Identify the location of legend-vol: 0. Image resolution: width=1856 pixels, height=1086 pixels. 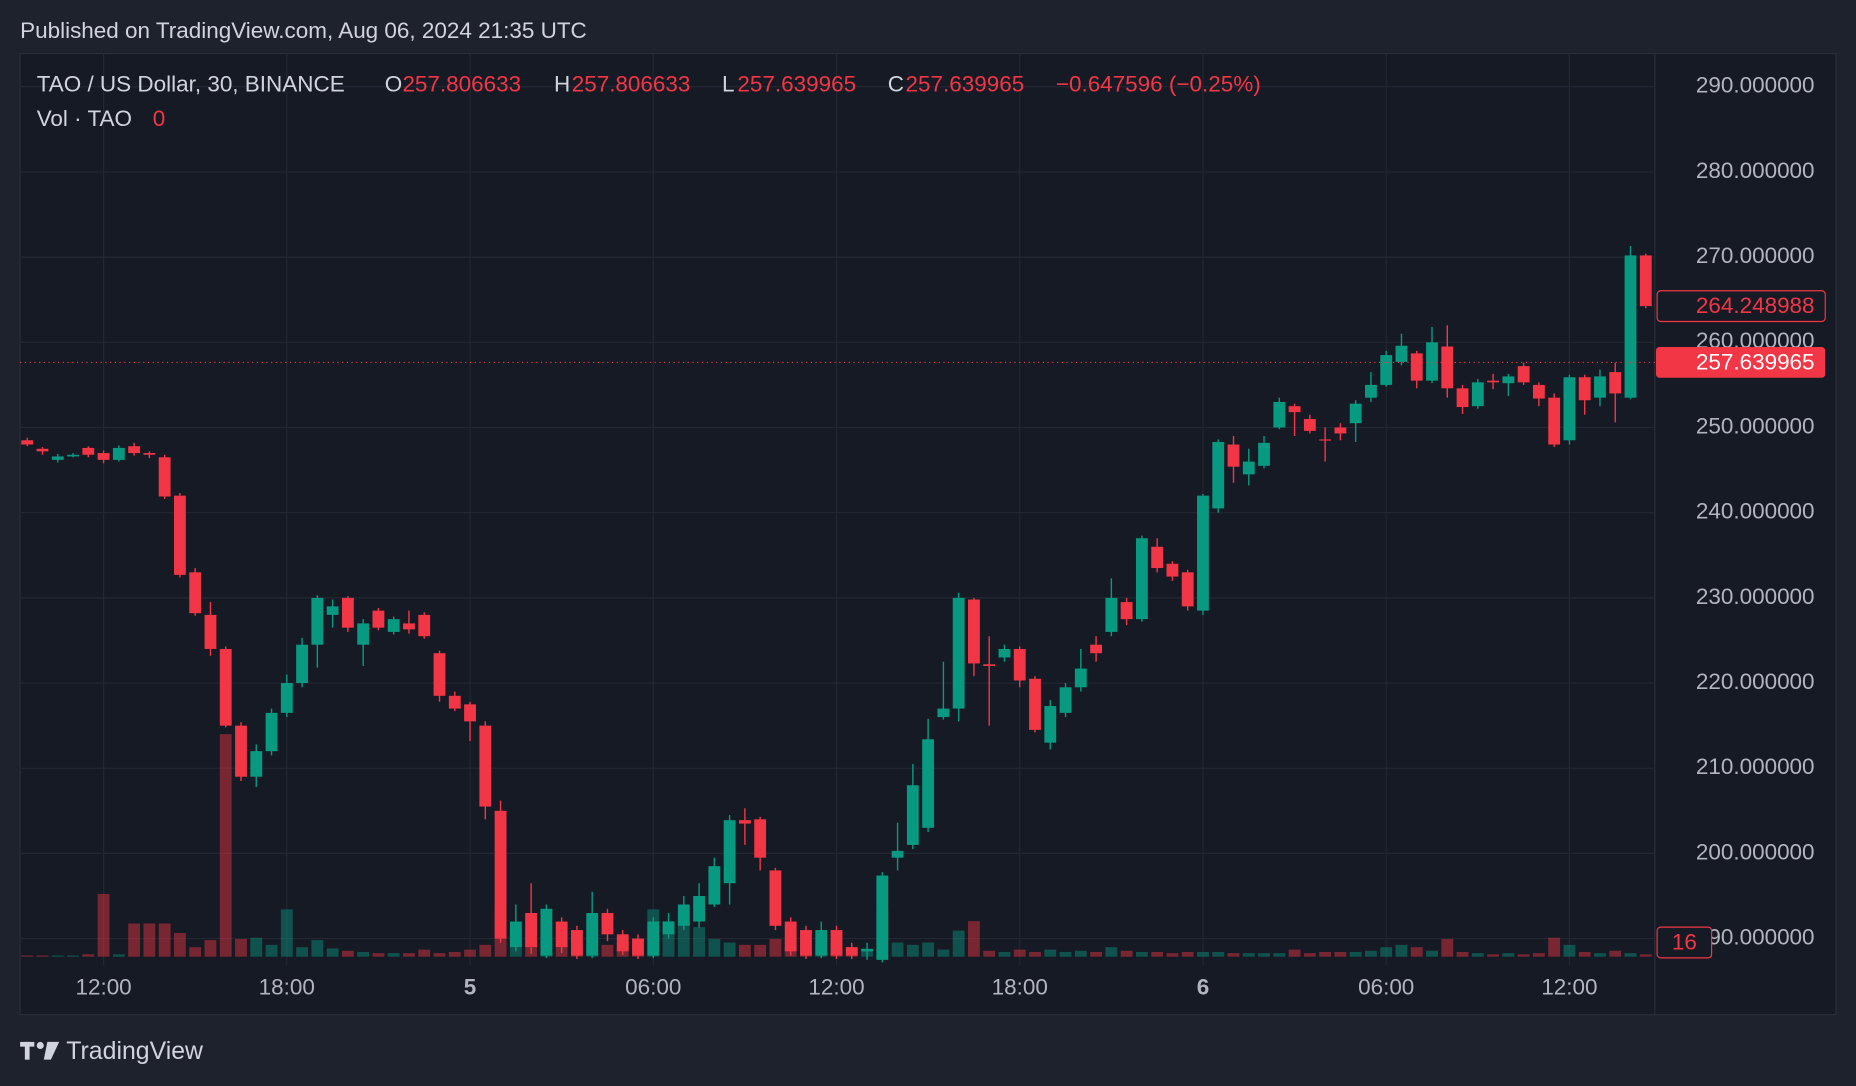
(159, 118).